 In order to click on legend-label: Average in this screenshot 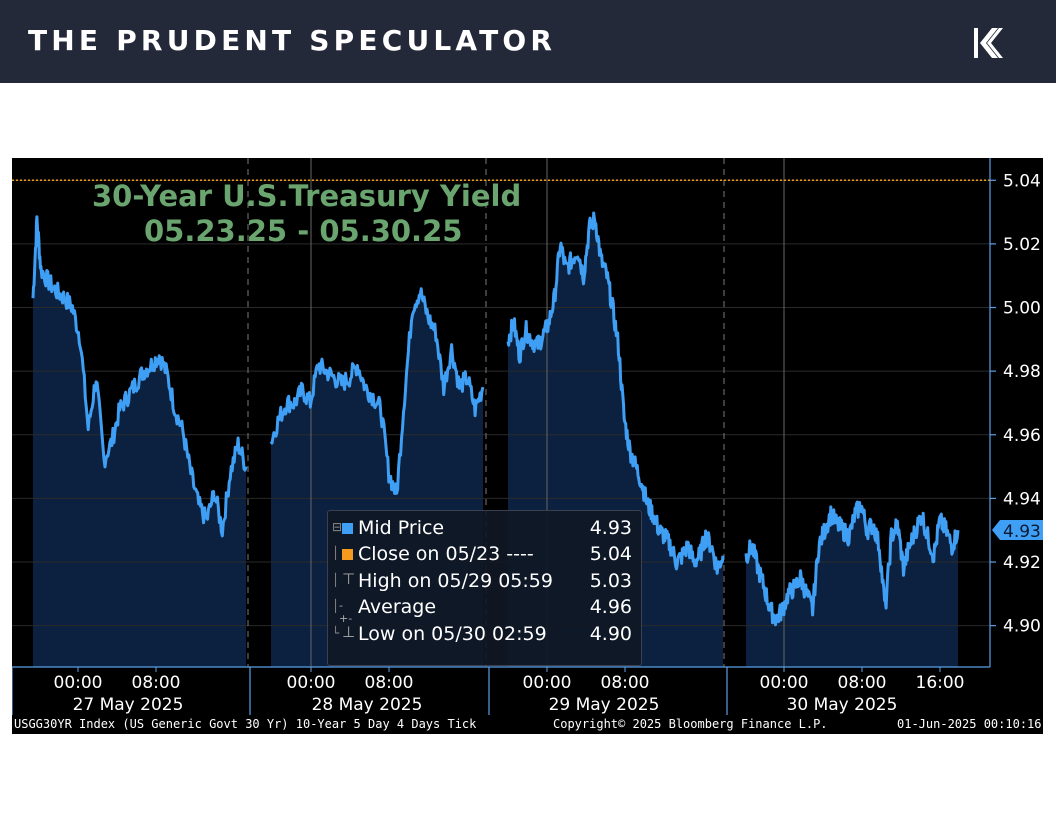, I will do `click(397, 607)`.